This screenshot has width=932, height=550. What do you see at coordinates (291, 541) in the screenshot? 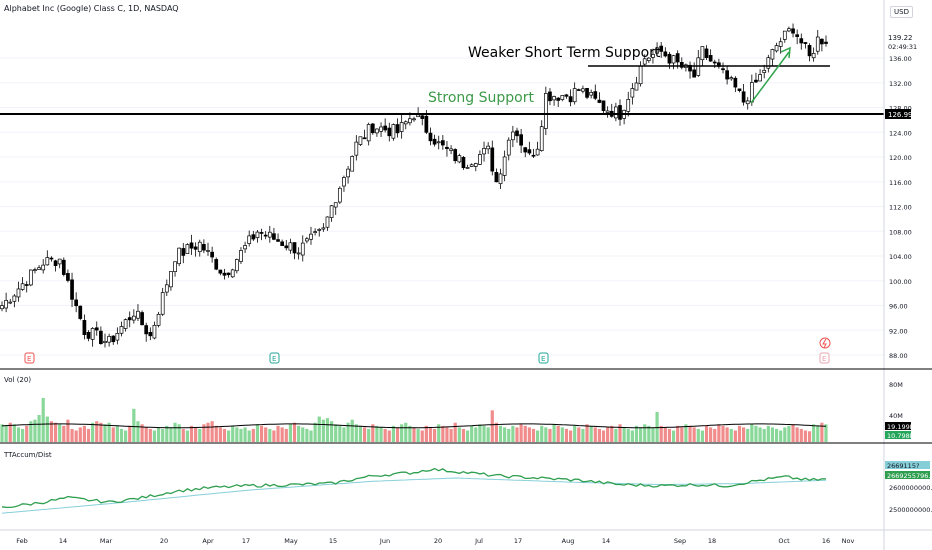
I see `time-tick: May` at bounding box center [291, 541].